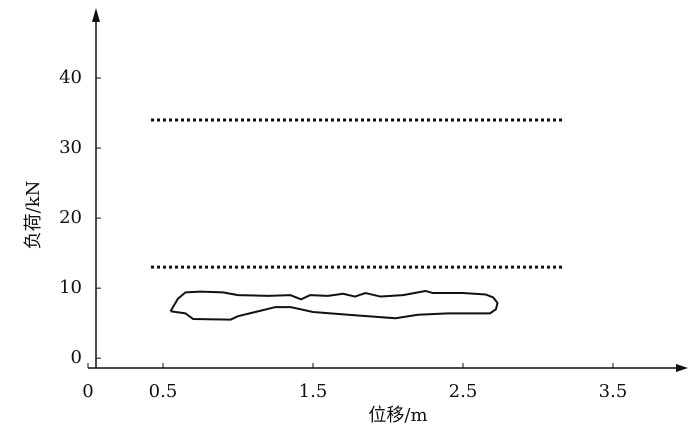 The image size is (700, 440). What do you see at coordinates (463, 391) in the screenshot?
I see `x-tick-label: 2.5` at bounding box center [463, 391].